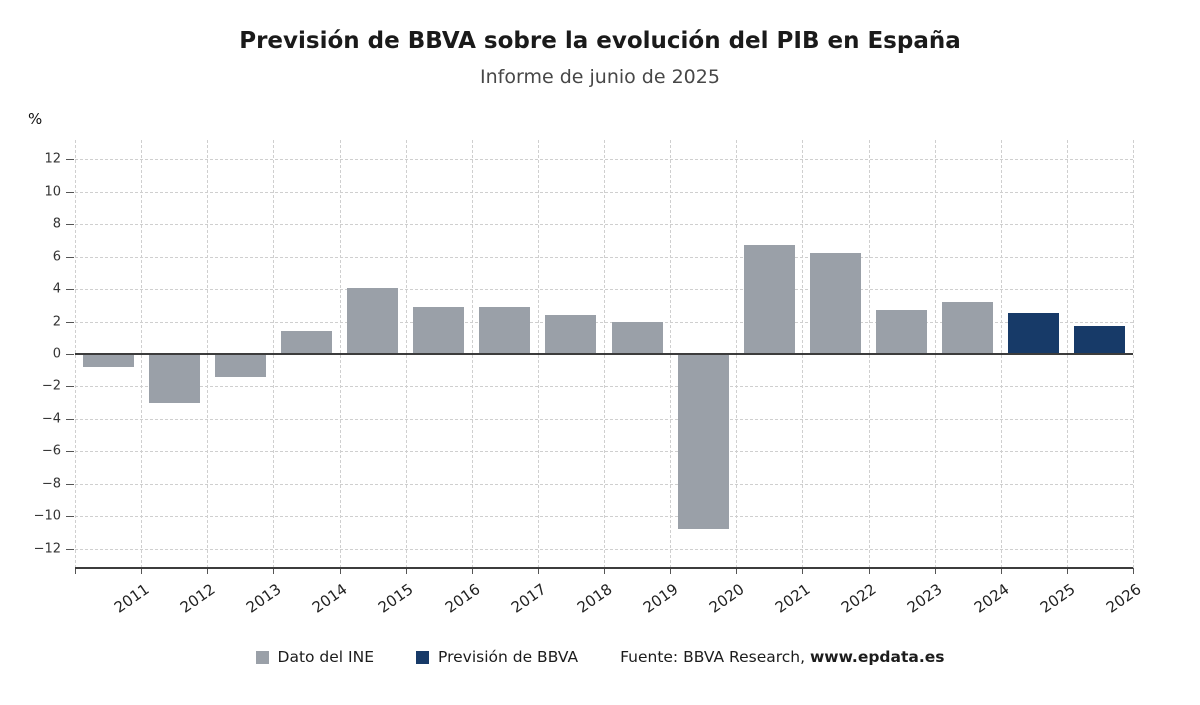  What do you see at coordinates (968, 328) in the screenshot?
I see `bar-2024` at bounding box center [968, 328].